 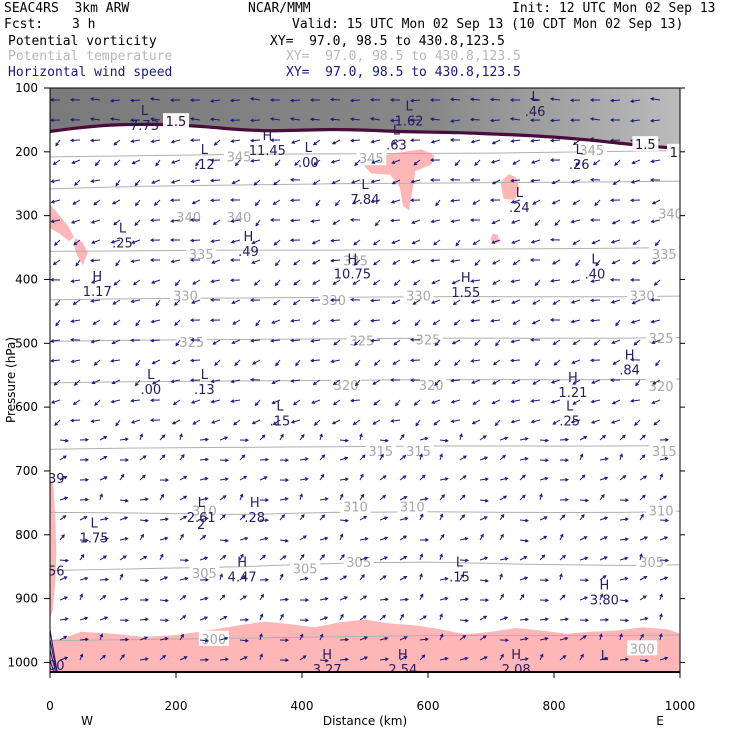 I want to click on wind-arrow-edge, so click(x=54, y=650).